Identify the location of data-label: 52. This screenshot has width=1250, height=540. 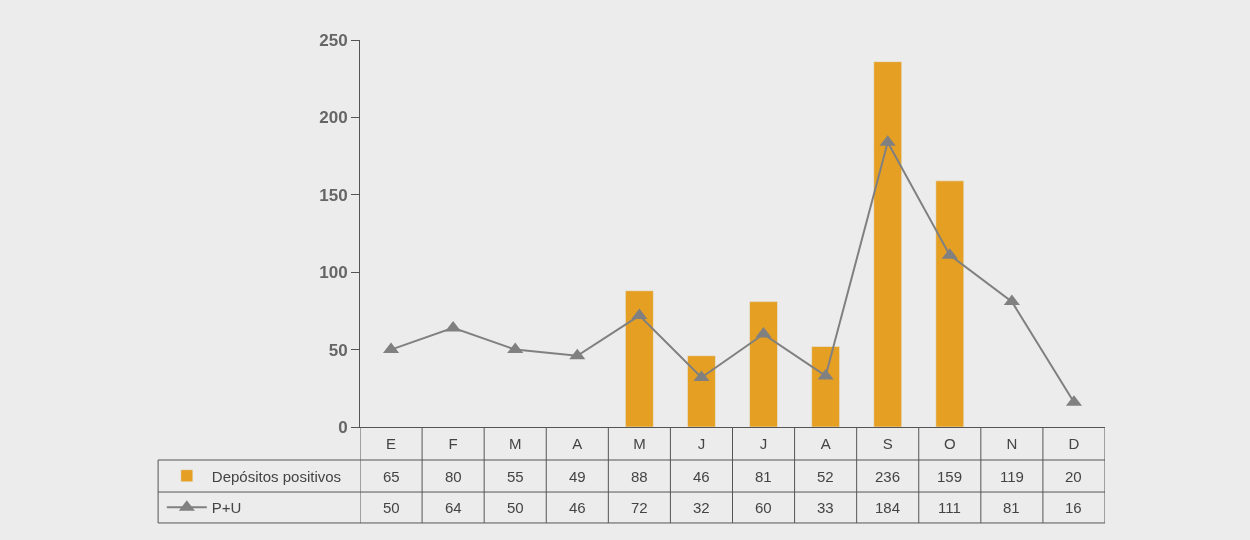
(825, 476).